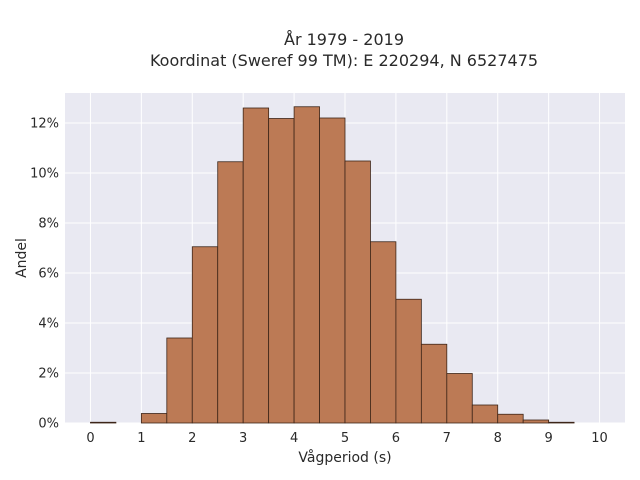 Image resolution: width=640 pixels, height=480 pixels. I want to click on y-axis-ticks: 0% 2% 4% 6% 8% 10% 12%, so click(44, 274).